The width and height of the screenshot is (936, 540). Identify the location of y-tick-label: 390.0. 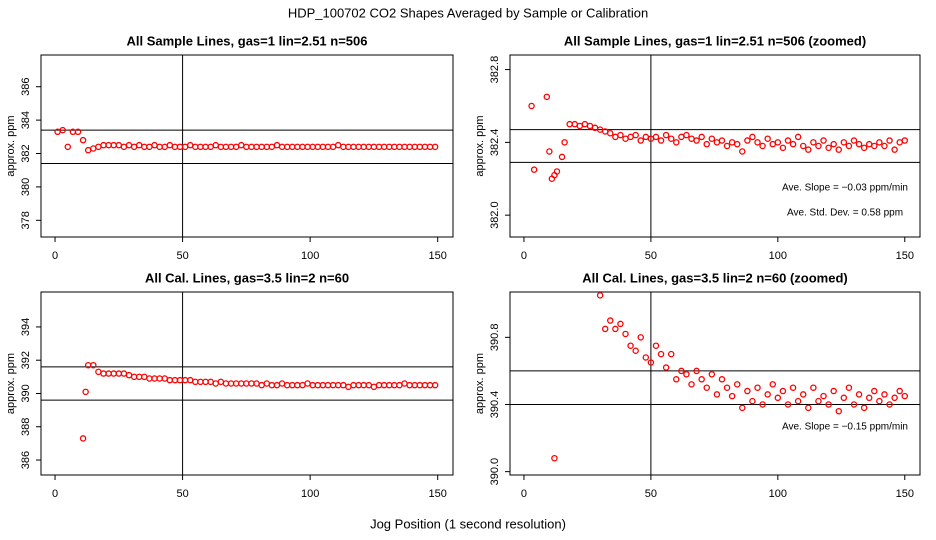
(495, 472).